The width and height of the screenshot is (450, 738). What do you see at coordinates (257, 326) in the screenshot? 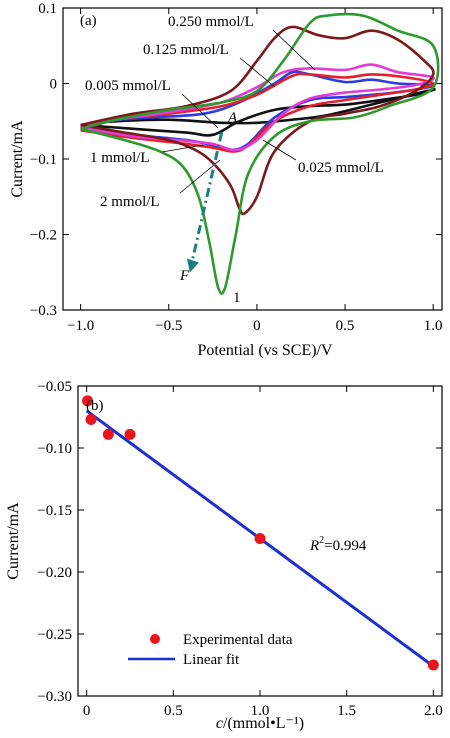
I see `a-xtick-label: 0` at bounding box center [257, 326].